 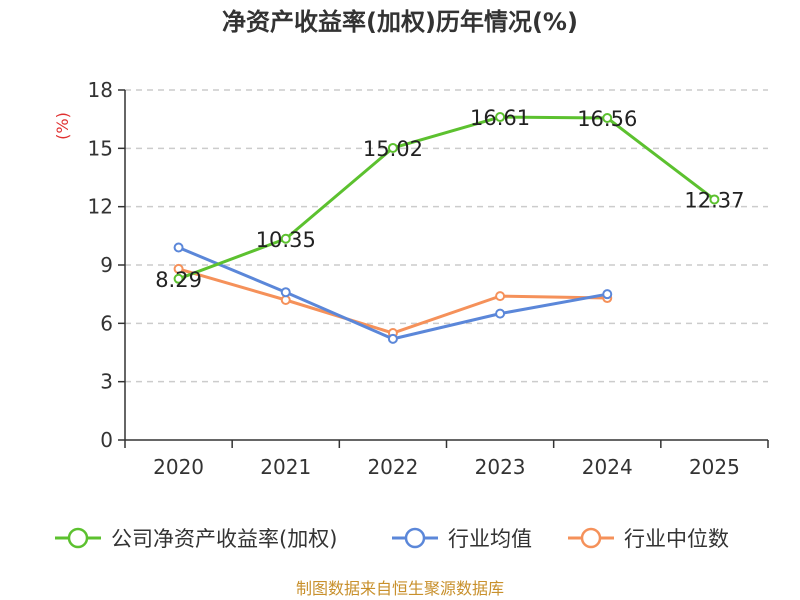 What do you see at coordinates (100, 148) in the screenshot?
I see `y-tick-label: 15` at bounding box center [100, 148].